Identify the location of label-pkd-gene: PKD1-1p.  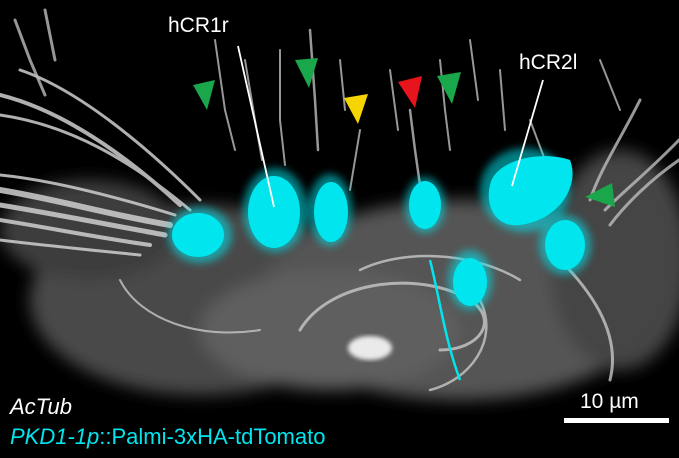
(55, 436).